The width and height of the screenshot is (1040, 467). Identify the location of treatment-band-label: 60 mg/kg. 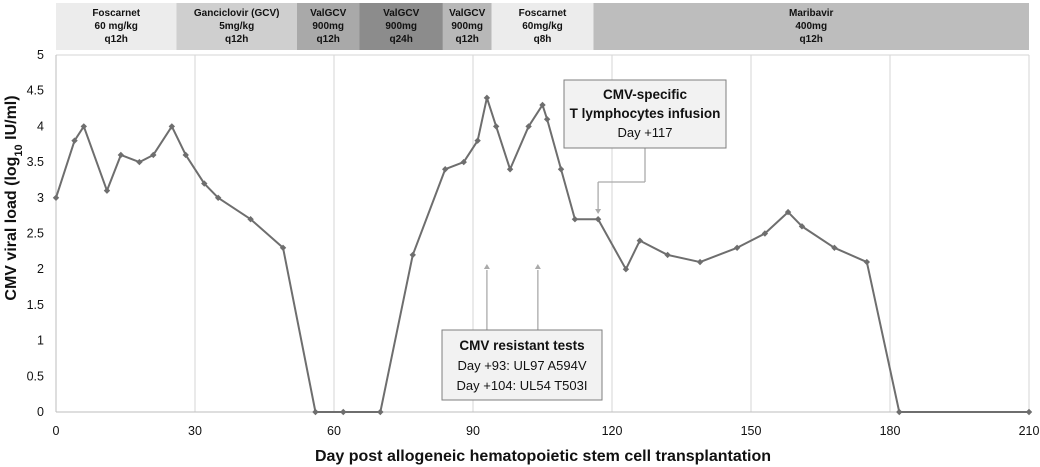
(116, 26).